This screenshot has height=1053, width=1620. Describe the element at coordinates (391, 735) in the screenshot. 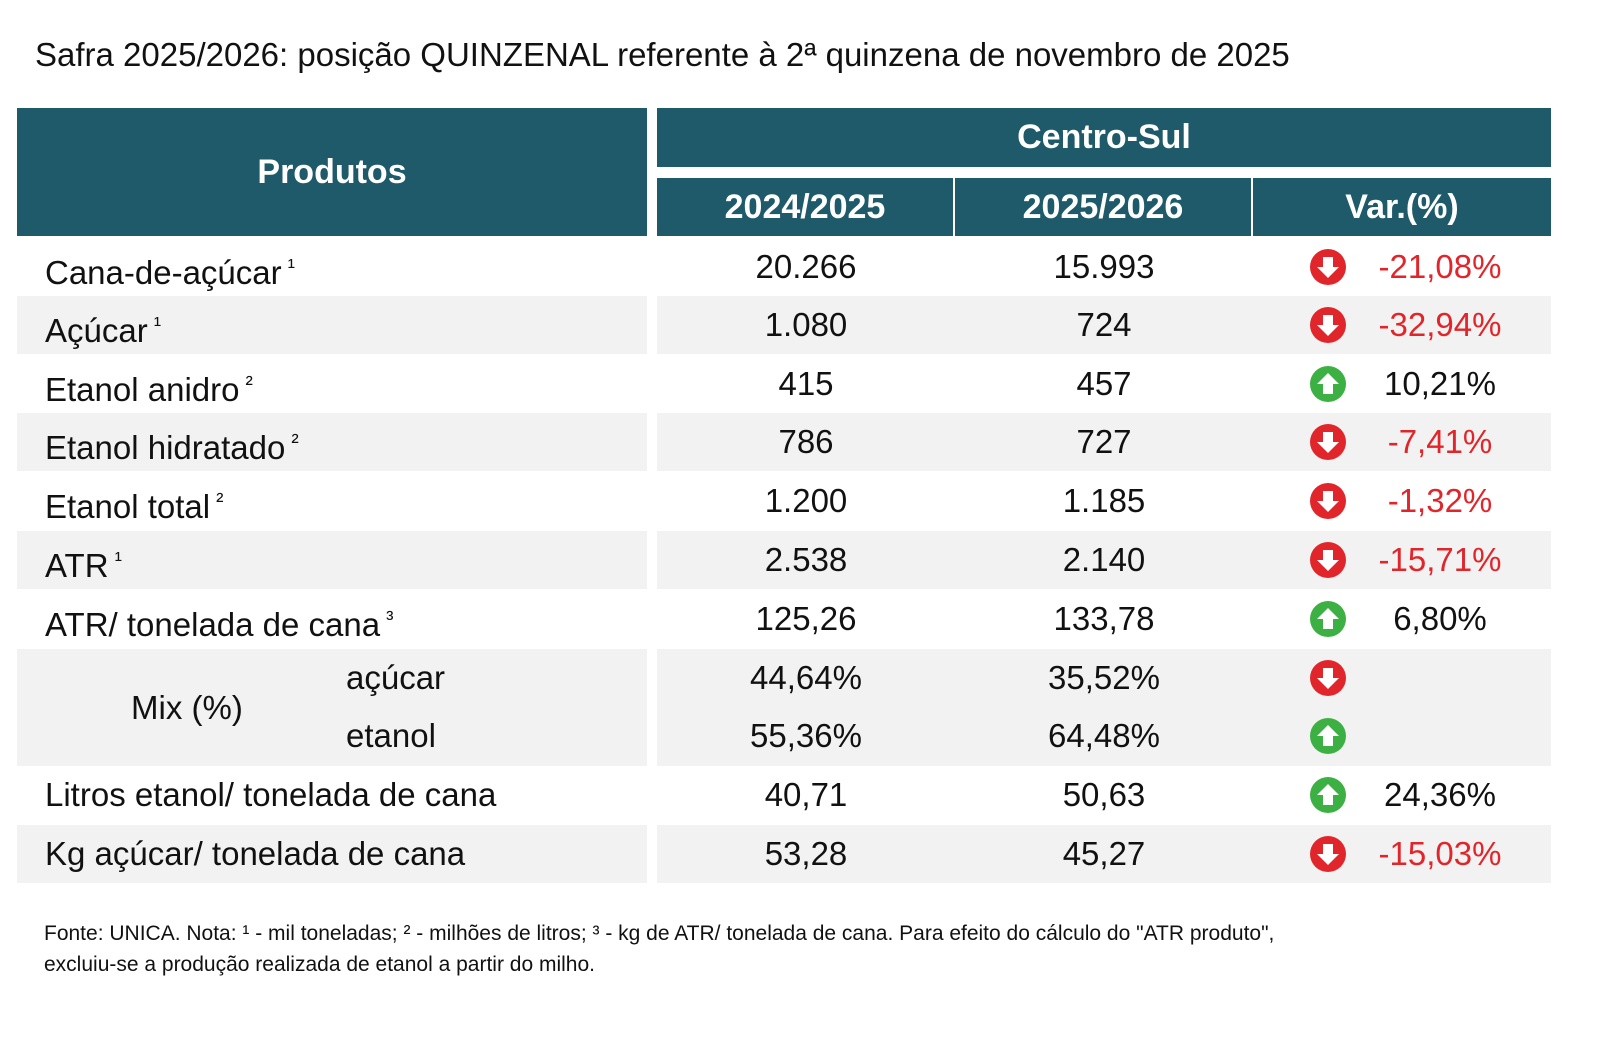

I see `mix-part-name: etanol` at that location.